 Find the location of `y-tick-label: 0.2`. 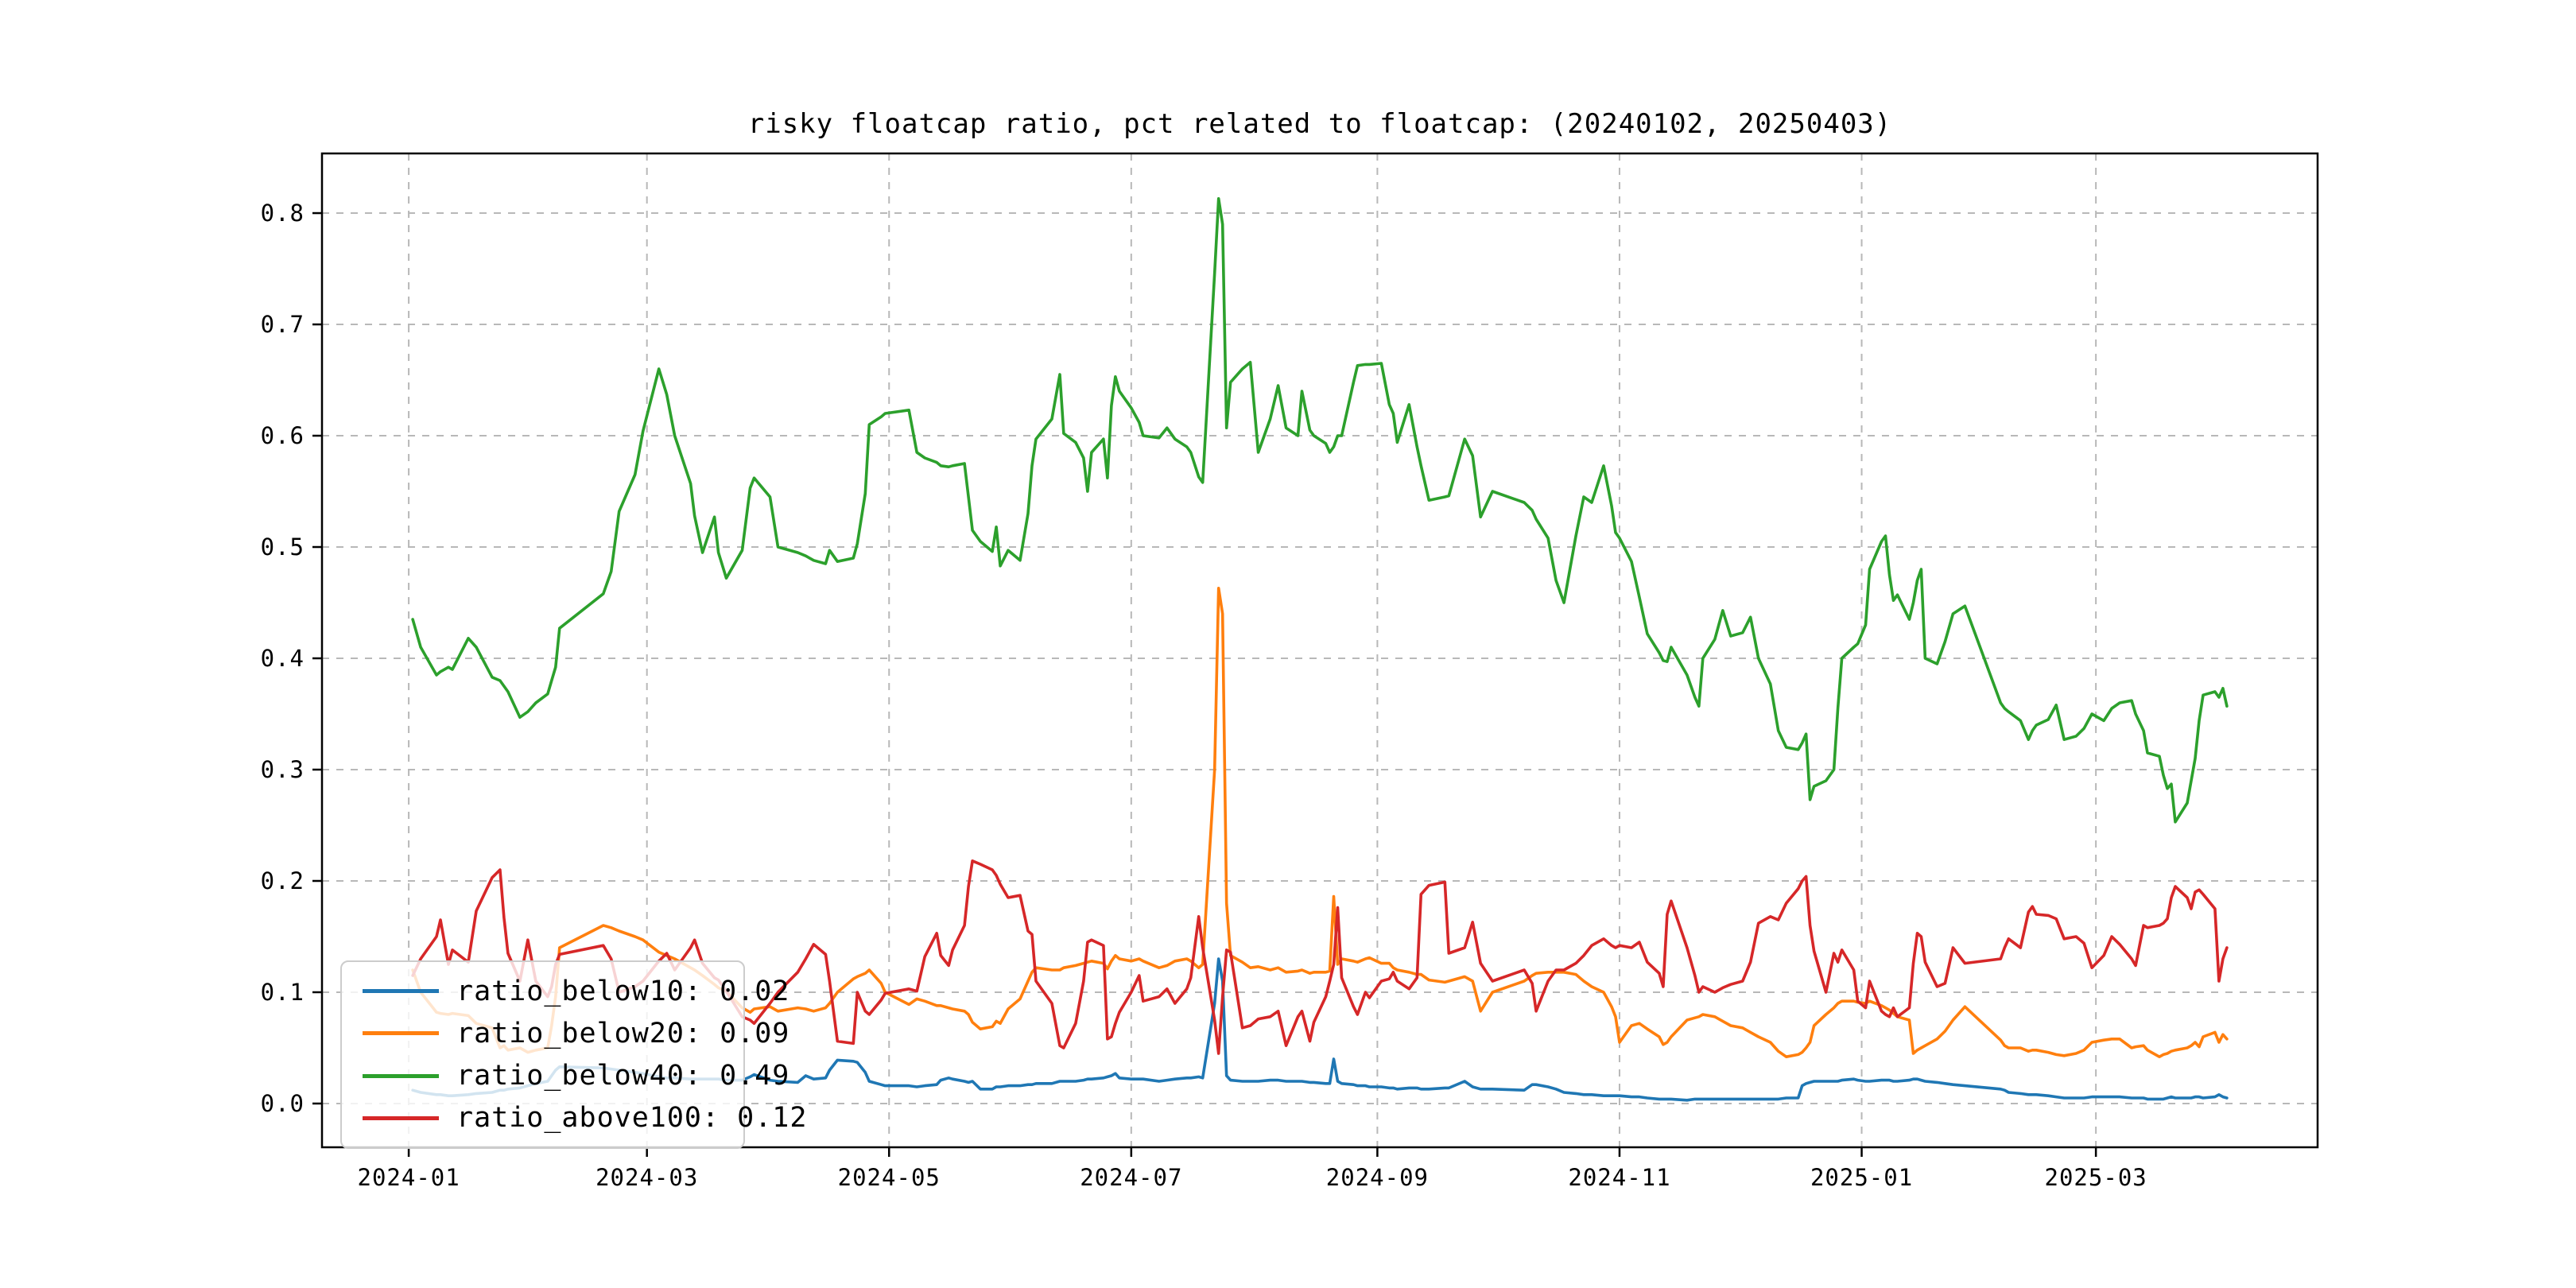

y-tick-label: 0.2 is located at coordinates (283, 881).